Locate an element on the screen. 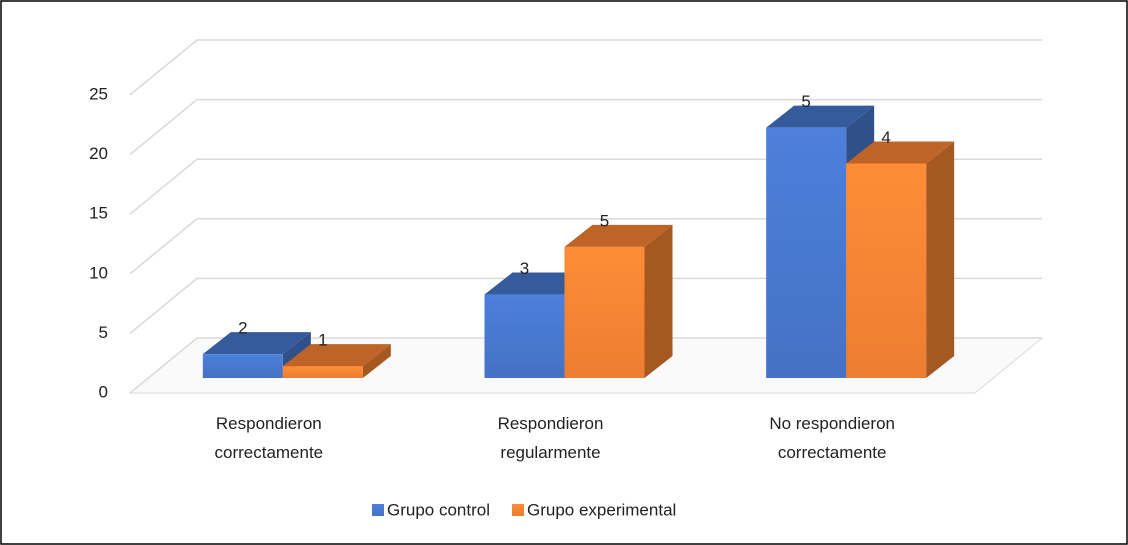 This screenshot has height=545, width=1128. legend-label: Grupo control is located at coordinates (438, 509).